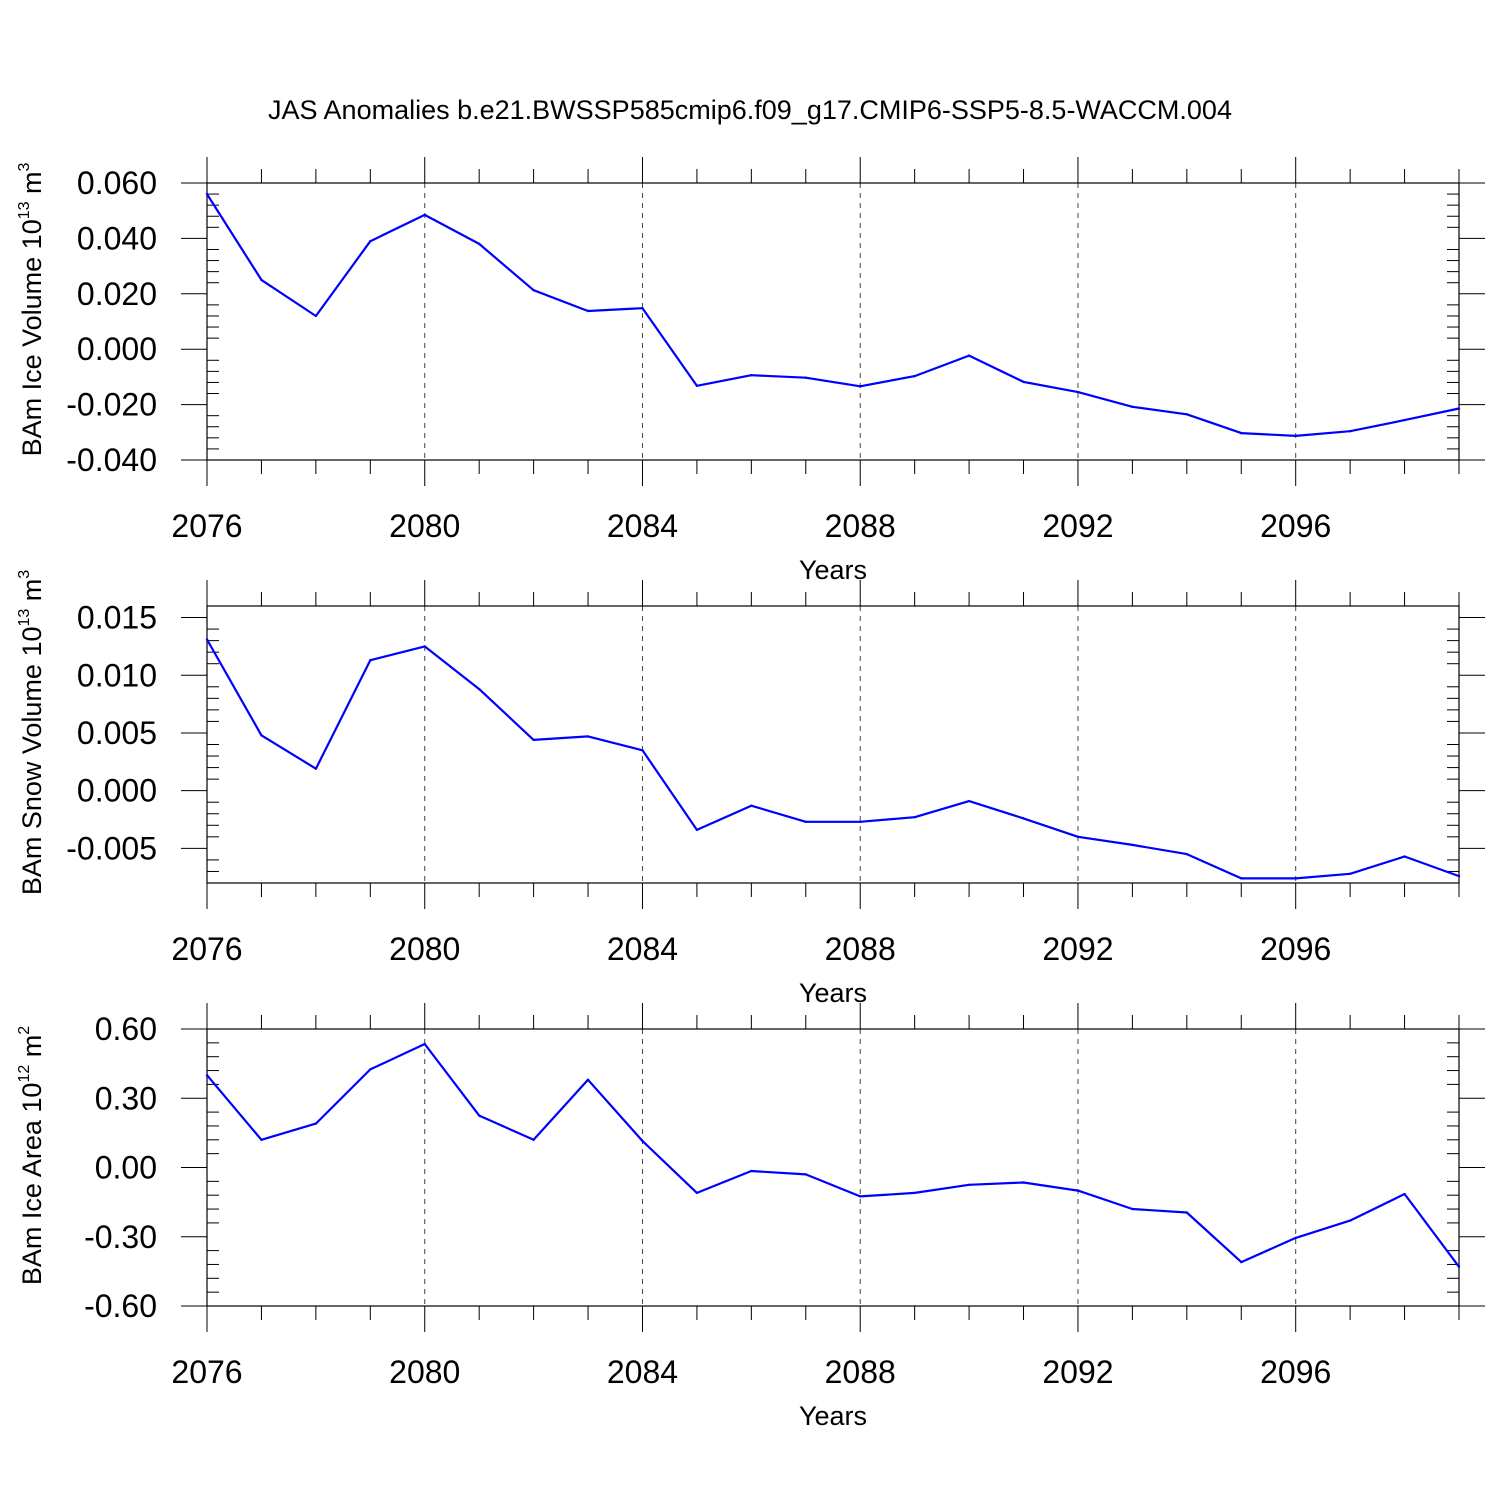 The height and width of the screenshot is (1500, 1500). I want to click on y-tick-label: 0.060, so click(117, 183).